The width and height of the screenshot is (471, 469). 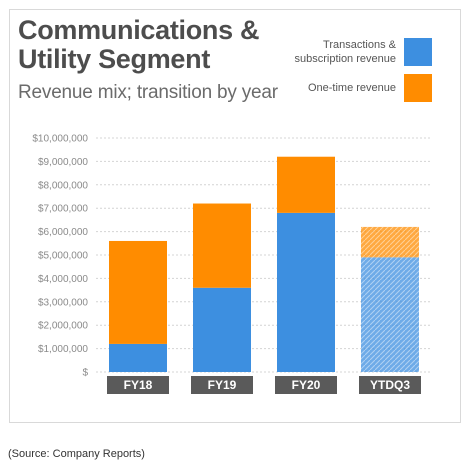 What do you see at coordinates (418, 88) in the screenshot?
I see `legend-swatch-one-time` at bounding box center [418, 88].